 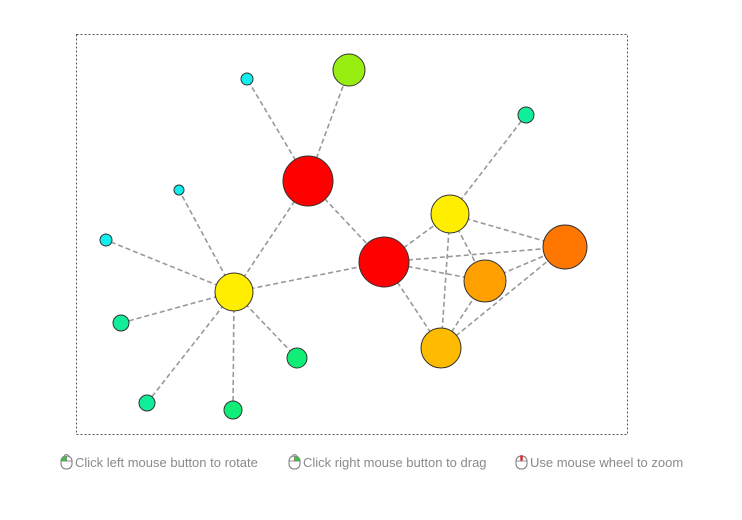 What do you see at coordinates (445, 281) in the screenshot?
I see `edge-n3-n7` at bounding box center [445, 281].